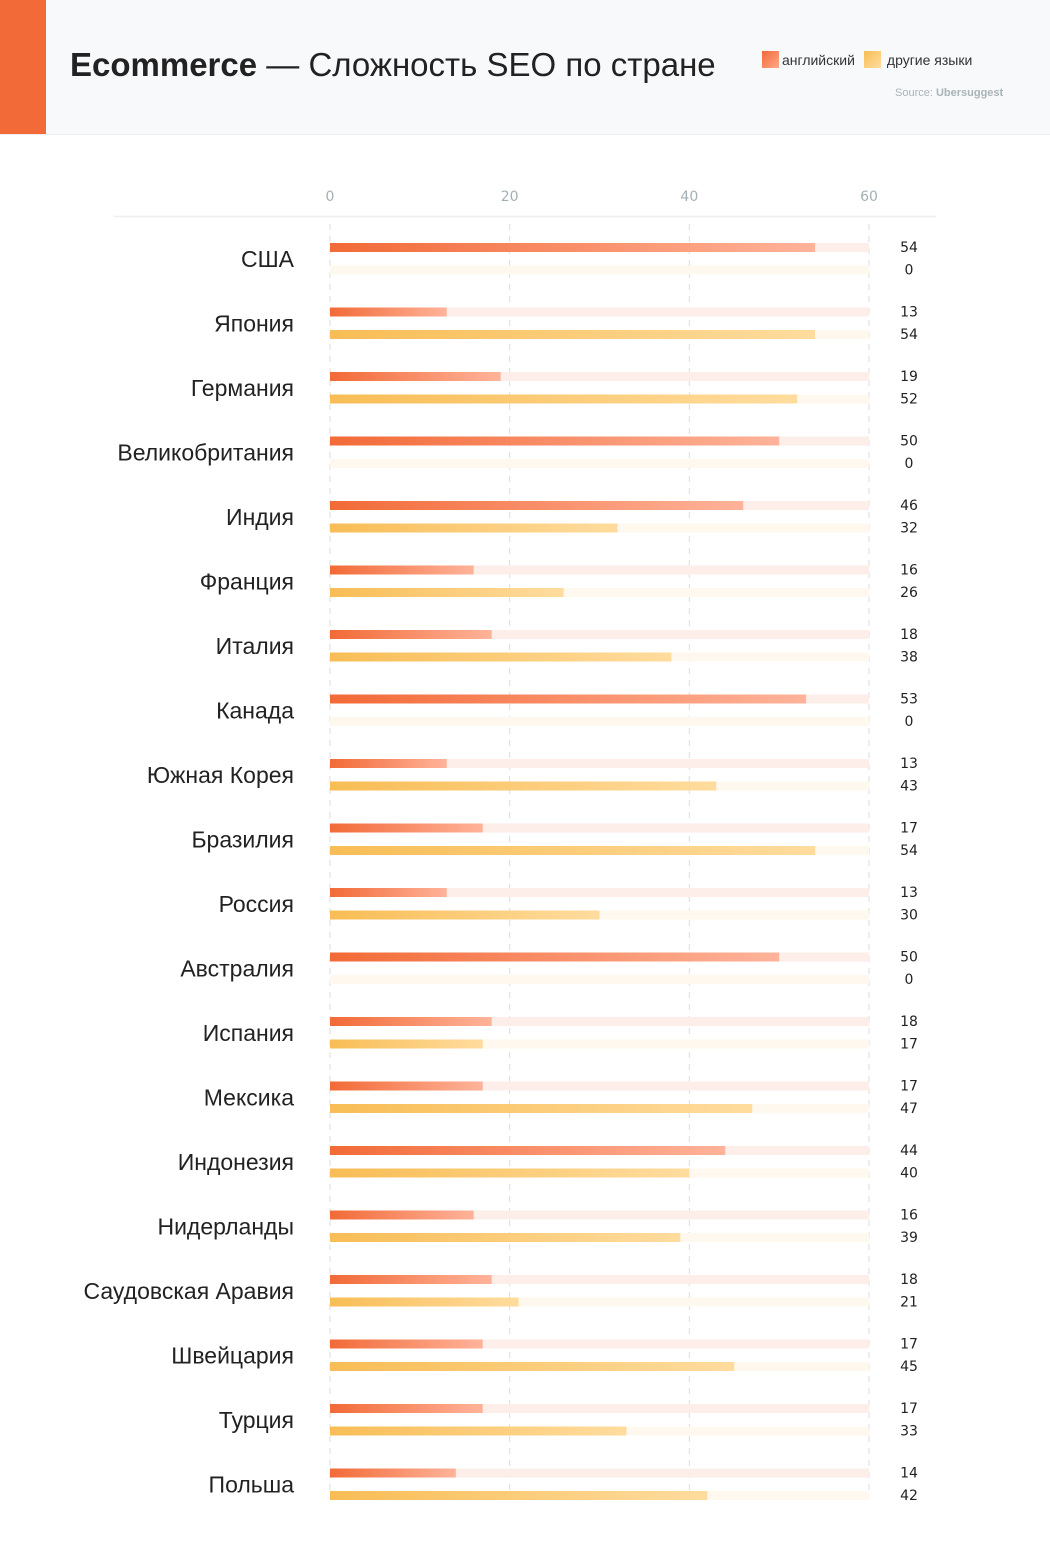 The width and height of the screenshot is (1050, 1567). What do you see at coordinates (225, 1227) in the screenshot?
I see `country-label: Нидерланды` at bounding box center [225, 1227].